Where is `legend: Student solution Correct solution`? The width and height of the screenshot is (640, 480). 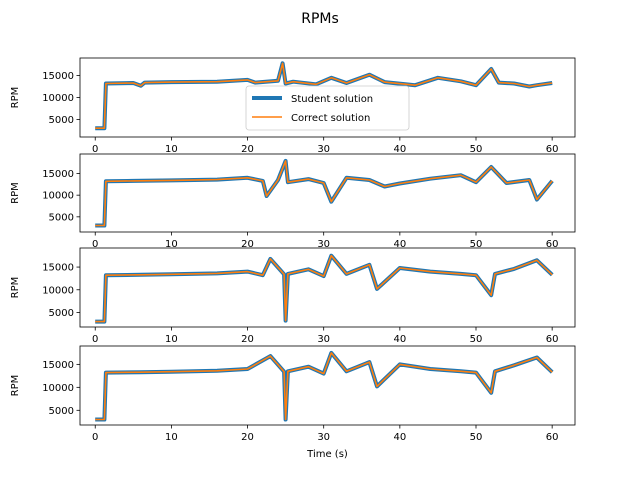
legend: Student solution Correct solution is located at coordinates (327, 108).